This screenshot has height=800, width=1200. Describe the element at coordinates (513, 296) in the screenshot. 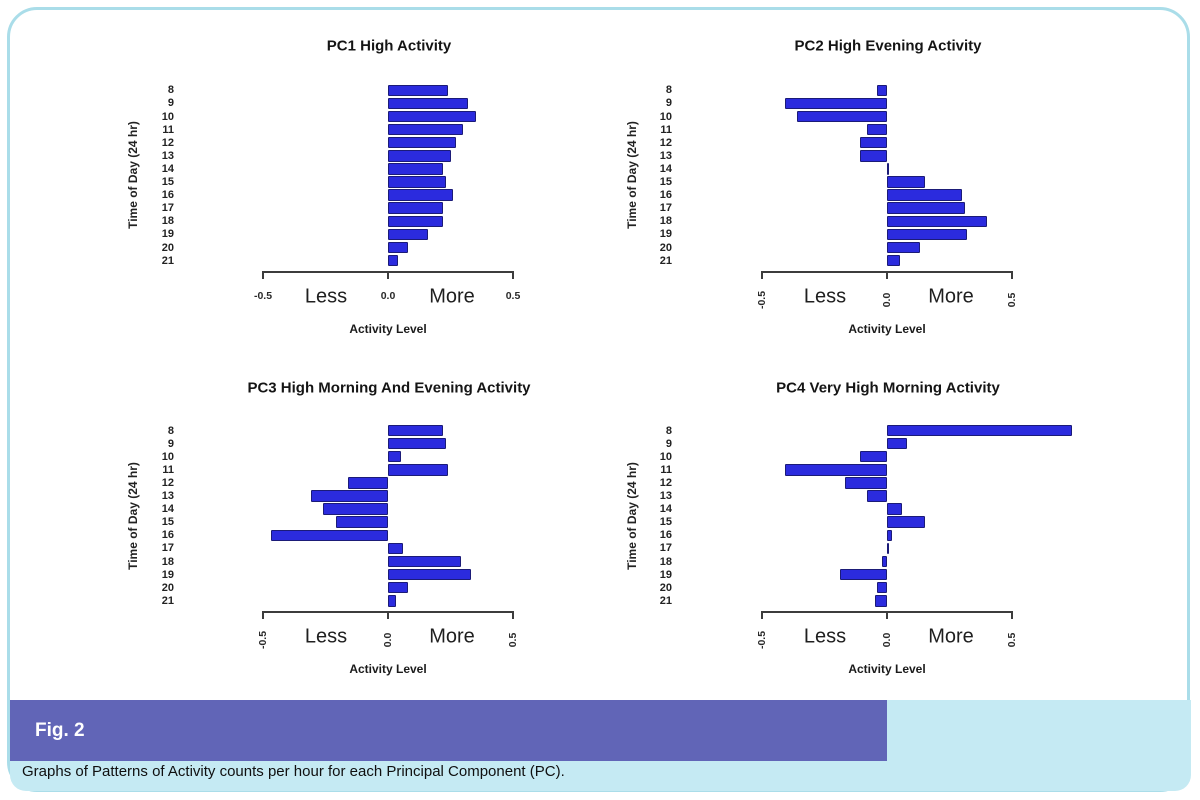

I see `x-tick-label: 0.5` at that location.